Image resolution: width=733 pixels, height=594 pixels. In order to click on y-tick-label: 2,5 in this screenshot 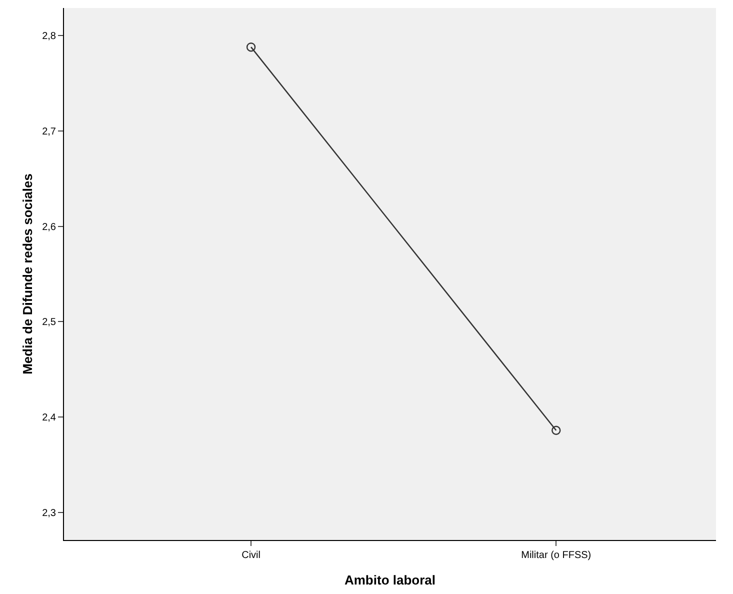, I will do `click(49, 322)`.